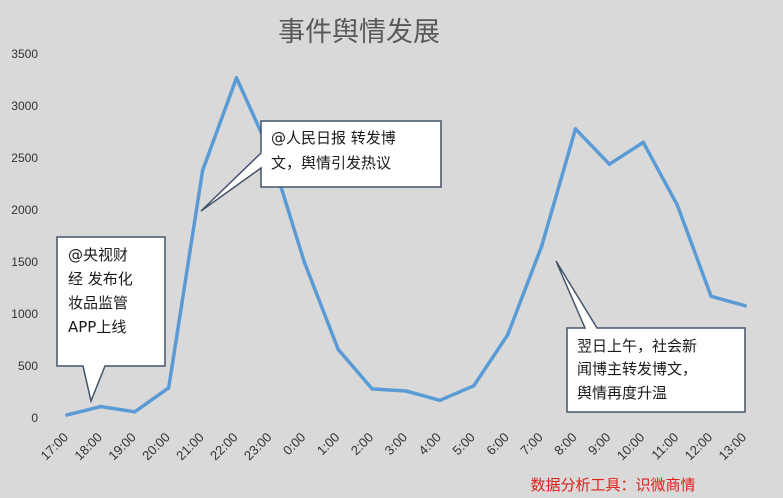 This screenshot has width=783, height=498. What do you see at coordinates (24, 106) in the screenshot?
I see `y-tick-label: 3000` at bounding box center [24, 106].